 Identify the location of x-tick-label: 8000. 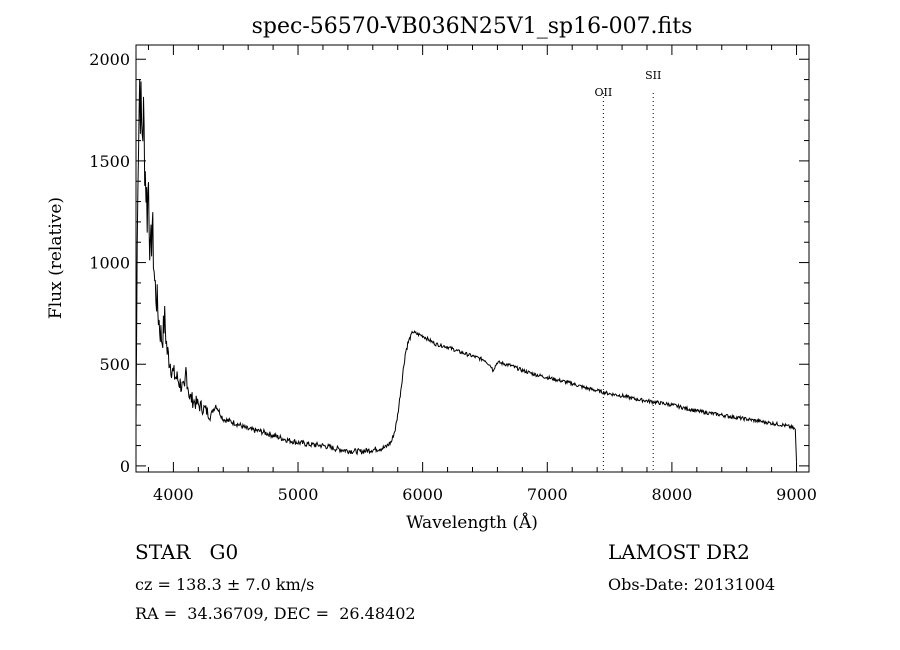
(672, 494).